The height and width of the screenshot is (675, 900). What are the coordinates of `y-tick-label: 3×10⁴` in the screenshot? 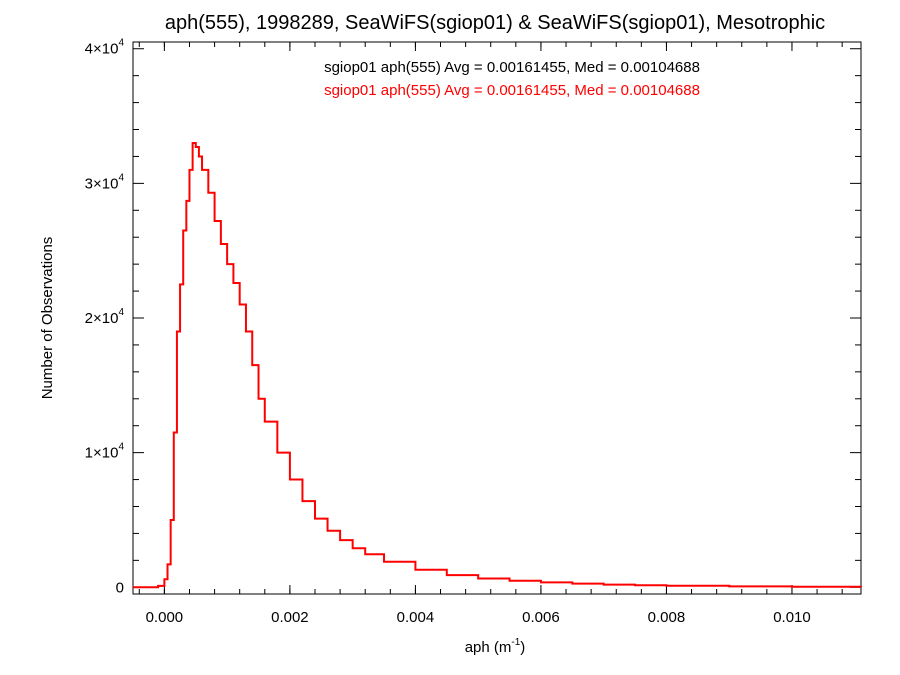 It's located at (105, 182).